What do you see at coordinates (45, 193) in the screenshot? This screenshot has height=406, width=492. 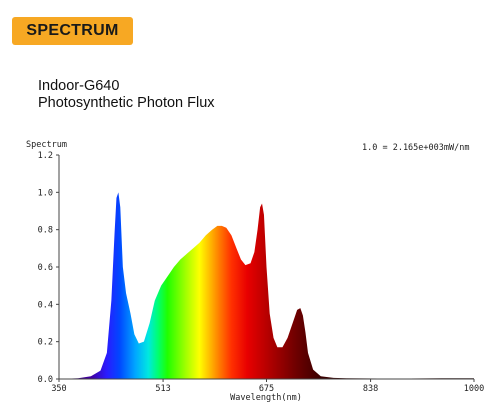 I see `y-tick-label: 1.0` at bounding box center [45, 193].